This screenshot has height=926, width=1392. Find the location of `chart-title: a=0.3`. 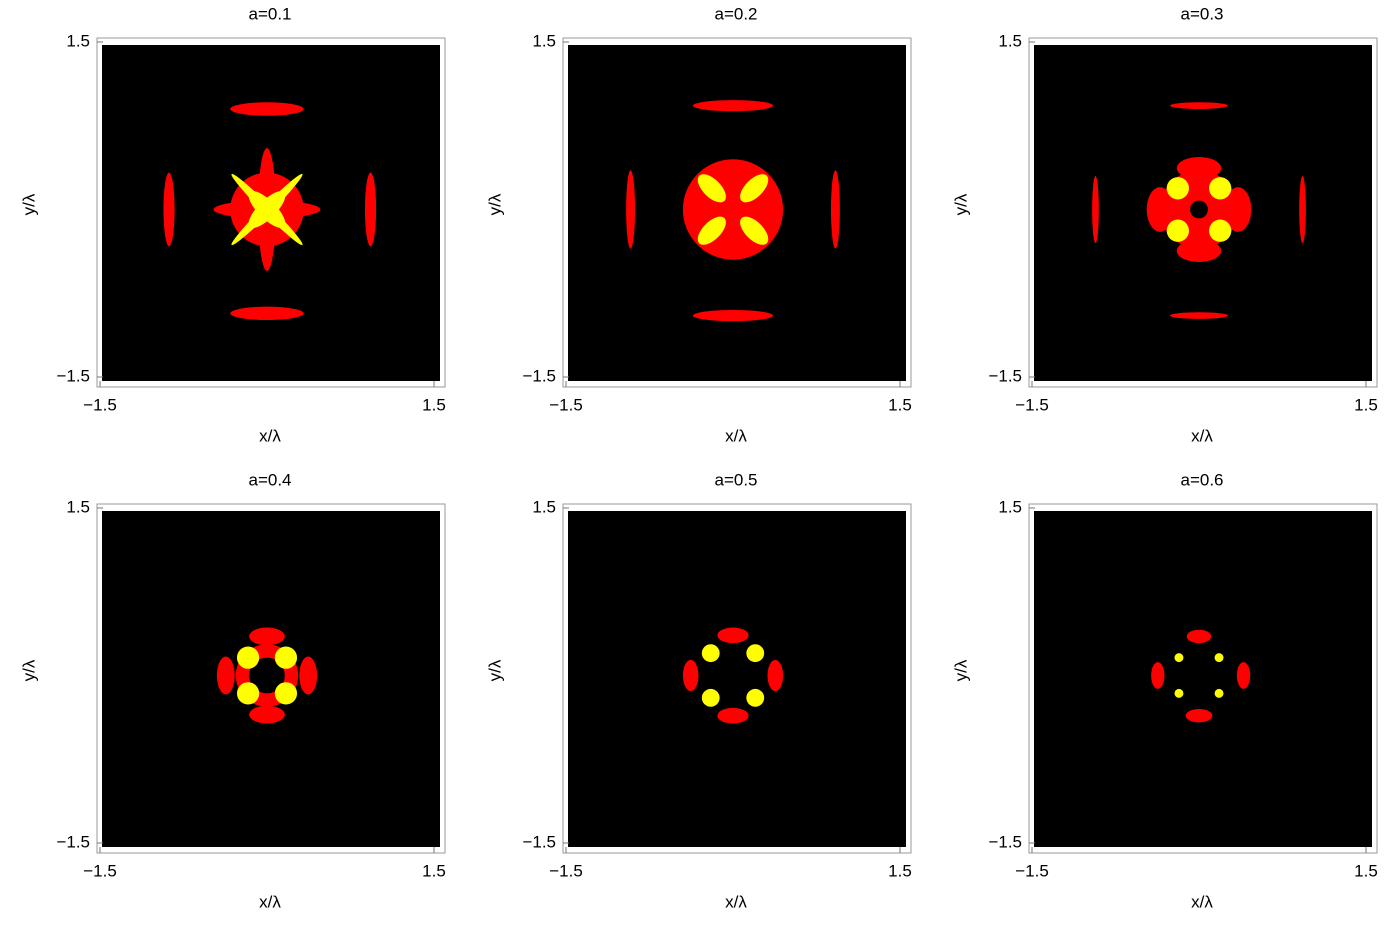

chart-title: a=0.3 is located at coordinates (1201, 13).